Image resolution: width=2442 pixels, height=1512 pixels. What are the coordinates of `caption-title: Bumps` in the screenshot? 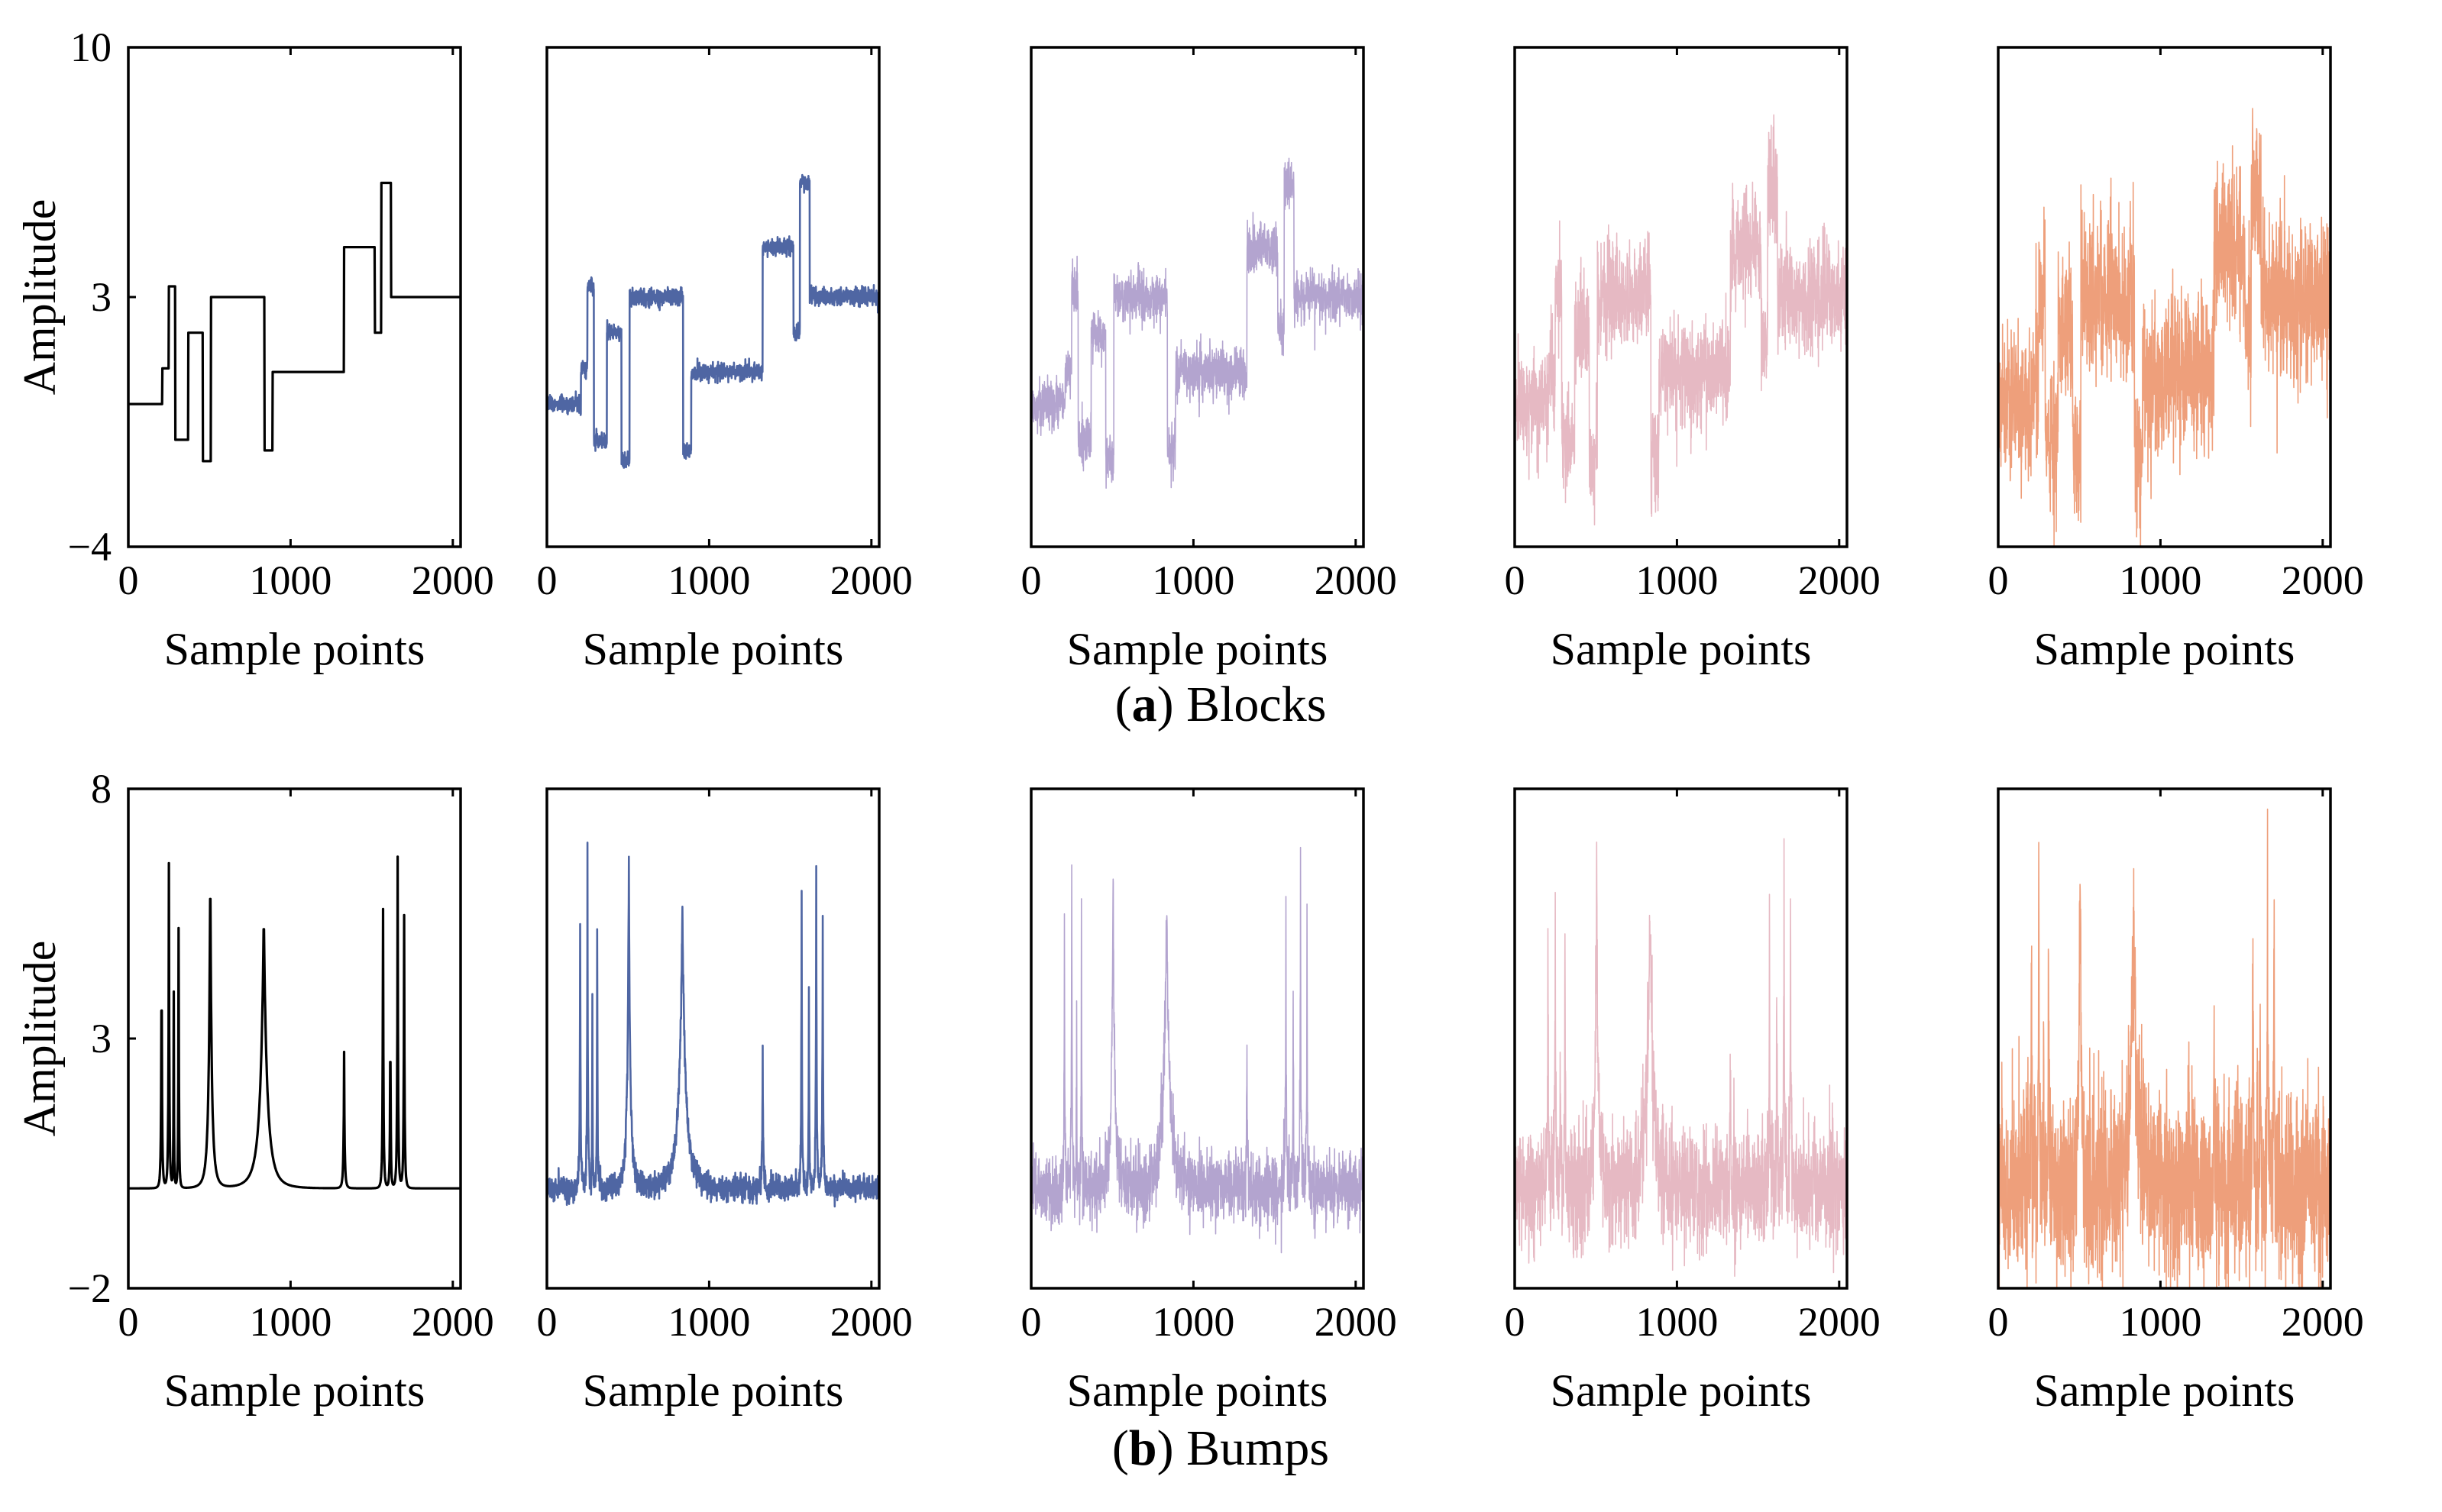 It's located at (1257, 1448).